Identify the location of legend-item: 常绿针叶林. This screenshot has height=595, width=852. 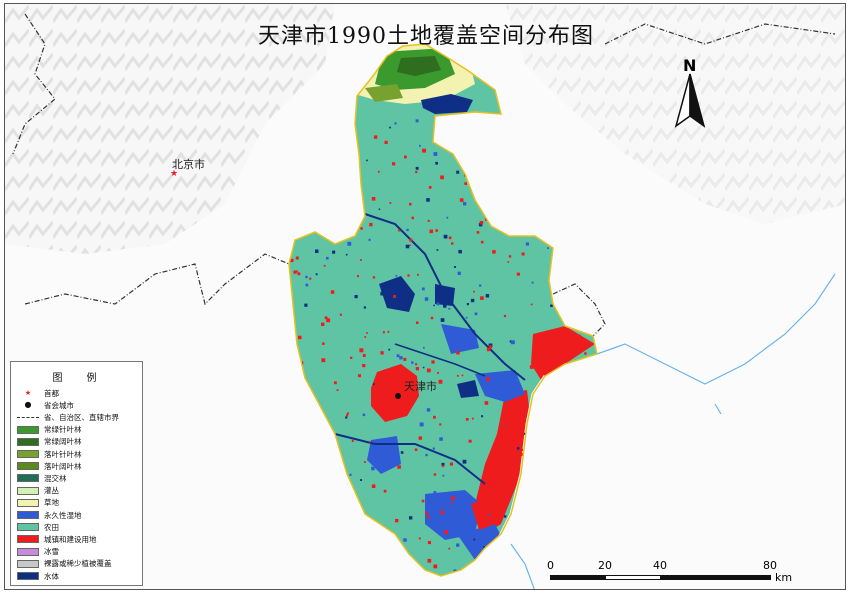
(49, 430).